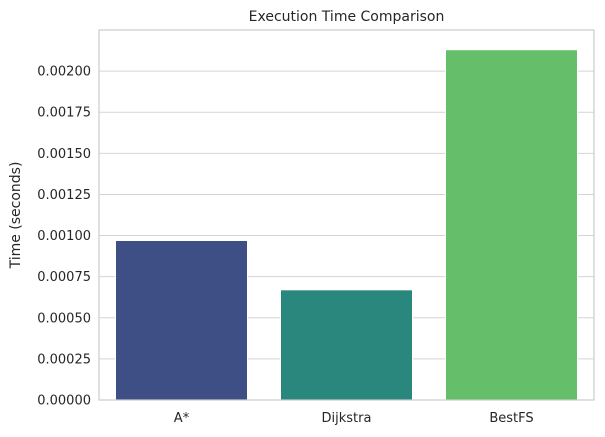 The height and width of the screenshot is (437, 605). Describe the element at coordinates (64, 154) in the screenshot. I see `y-tick-label: 0.00150` at that location.